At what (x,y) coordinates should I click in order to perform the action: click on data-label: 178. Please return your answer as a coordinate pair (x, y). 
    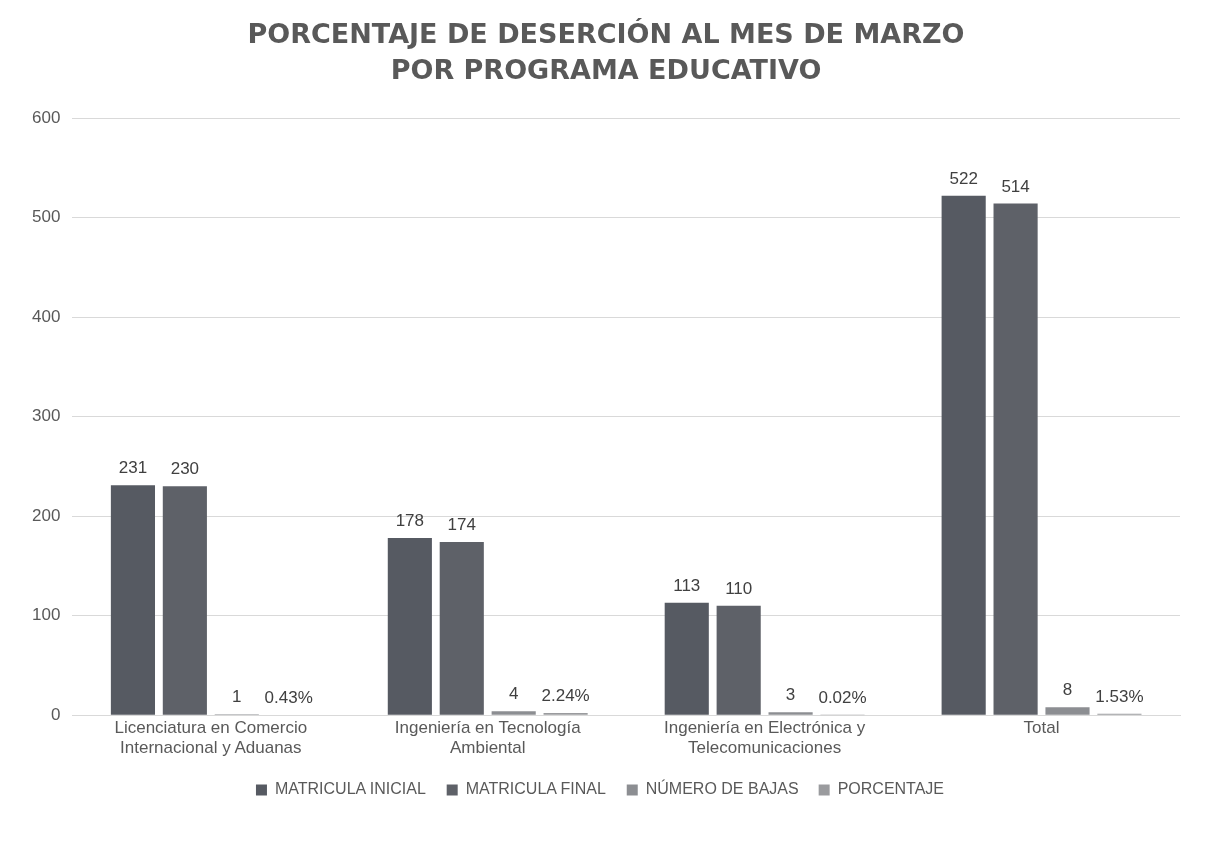
    Looking at the image, I should click on (410, 521).